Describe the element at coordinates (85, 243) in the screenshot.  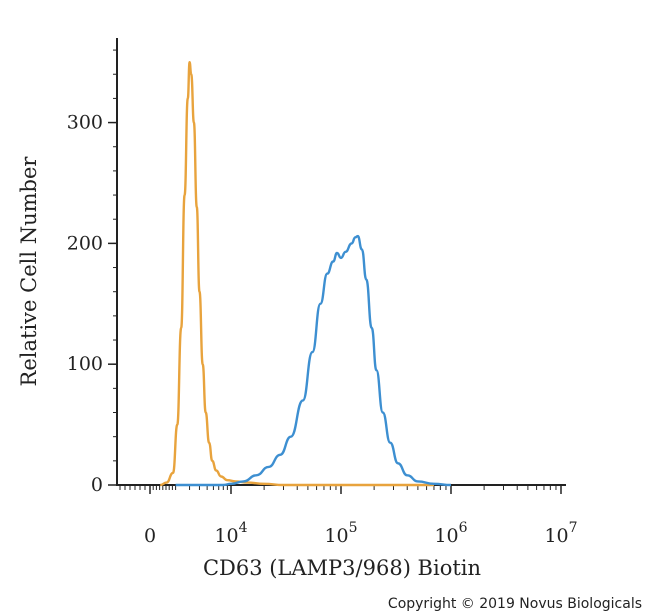
I see `y-tick-label: 200` at that location.